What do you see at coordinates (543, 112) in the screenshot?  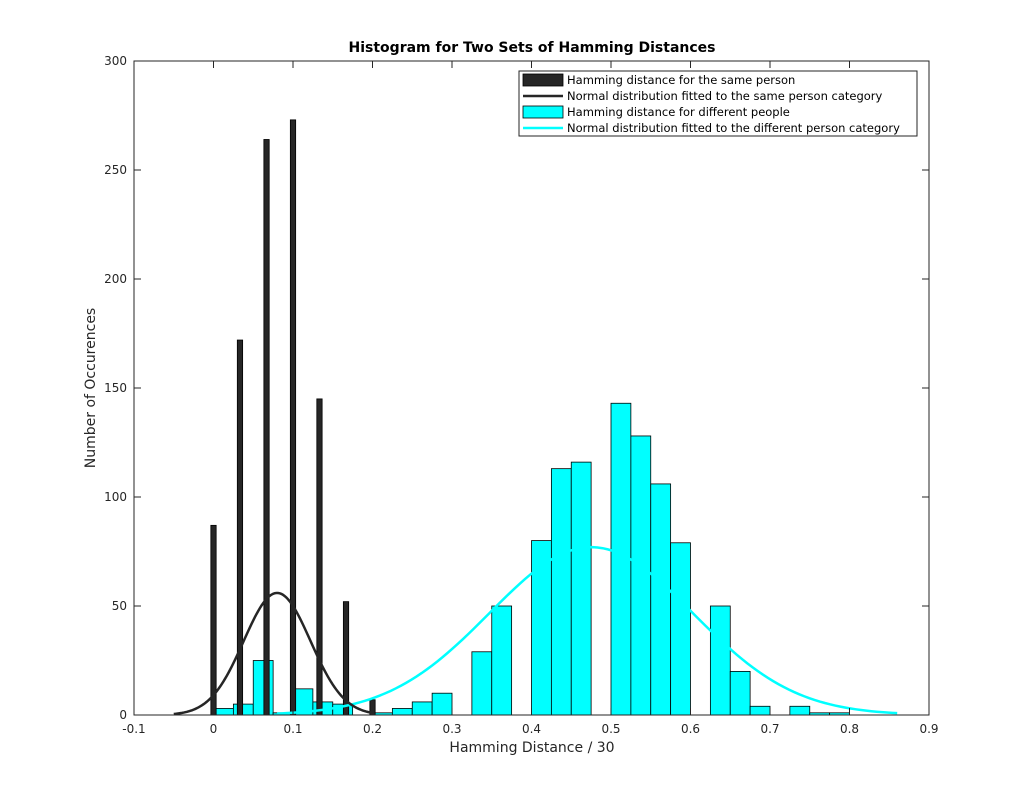 I see `legend-swatch-different-people-histogram` at bounding box center [543, 112].